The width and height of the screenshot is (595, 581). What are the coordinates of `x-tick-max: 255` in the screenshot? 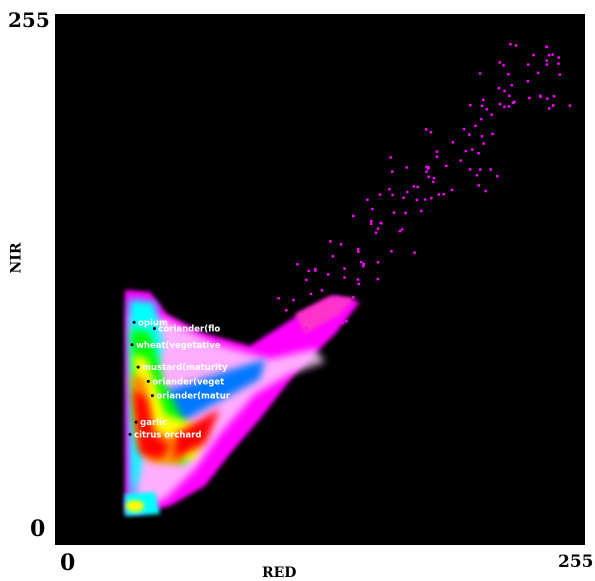 It's located at (576, 562).